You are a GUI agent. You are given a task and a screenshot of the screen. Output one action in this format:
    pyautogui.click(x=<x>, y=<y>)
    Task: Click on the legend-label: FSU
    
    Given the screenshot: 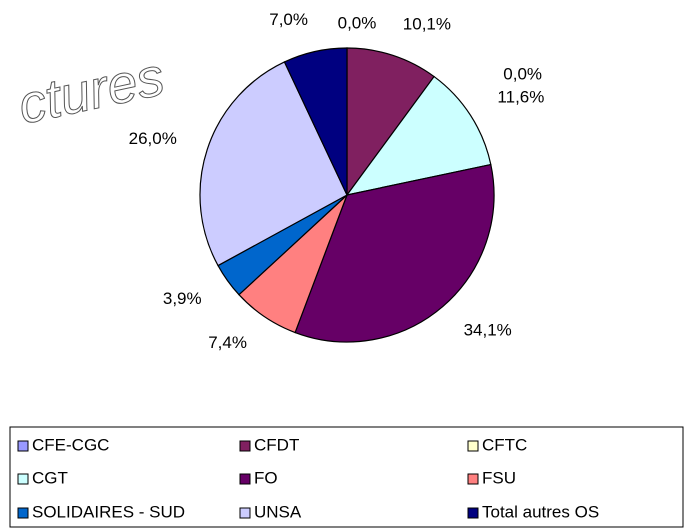 What is the action you would take?
    pyautogui.click(x=499, y=477)
    